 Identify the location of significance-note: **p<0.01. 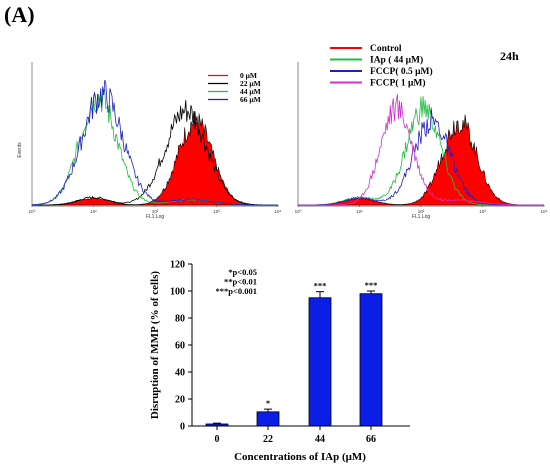
(240, 282).